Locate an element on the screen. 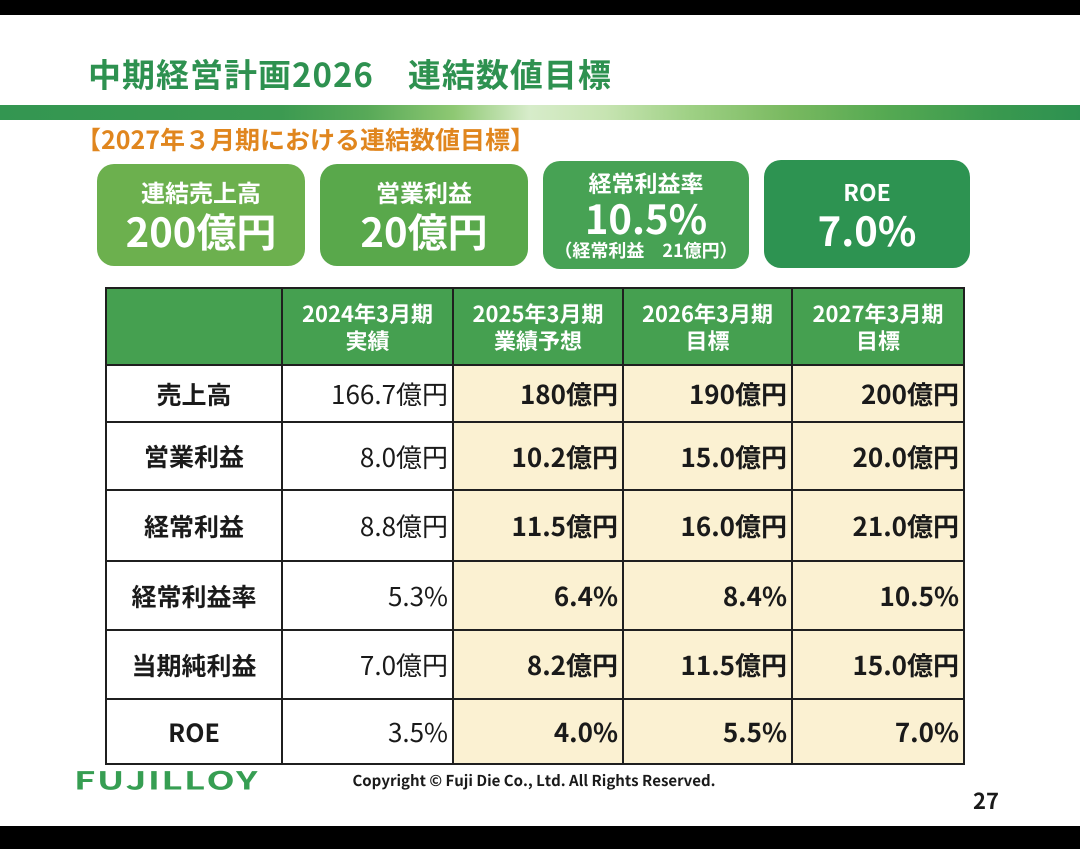  highlight-box: ROE 7.0% is located at coordinates (867, 214).